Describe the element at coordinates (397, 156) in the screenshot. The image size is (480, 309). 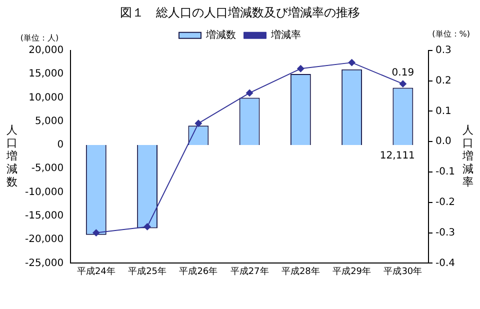
I see `data-label: 12,111` at that location.